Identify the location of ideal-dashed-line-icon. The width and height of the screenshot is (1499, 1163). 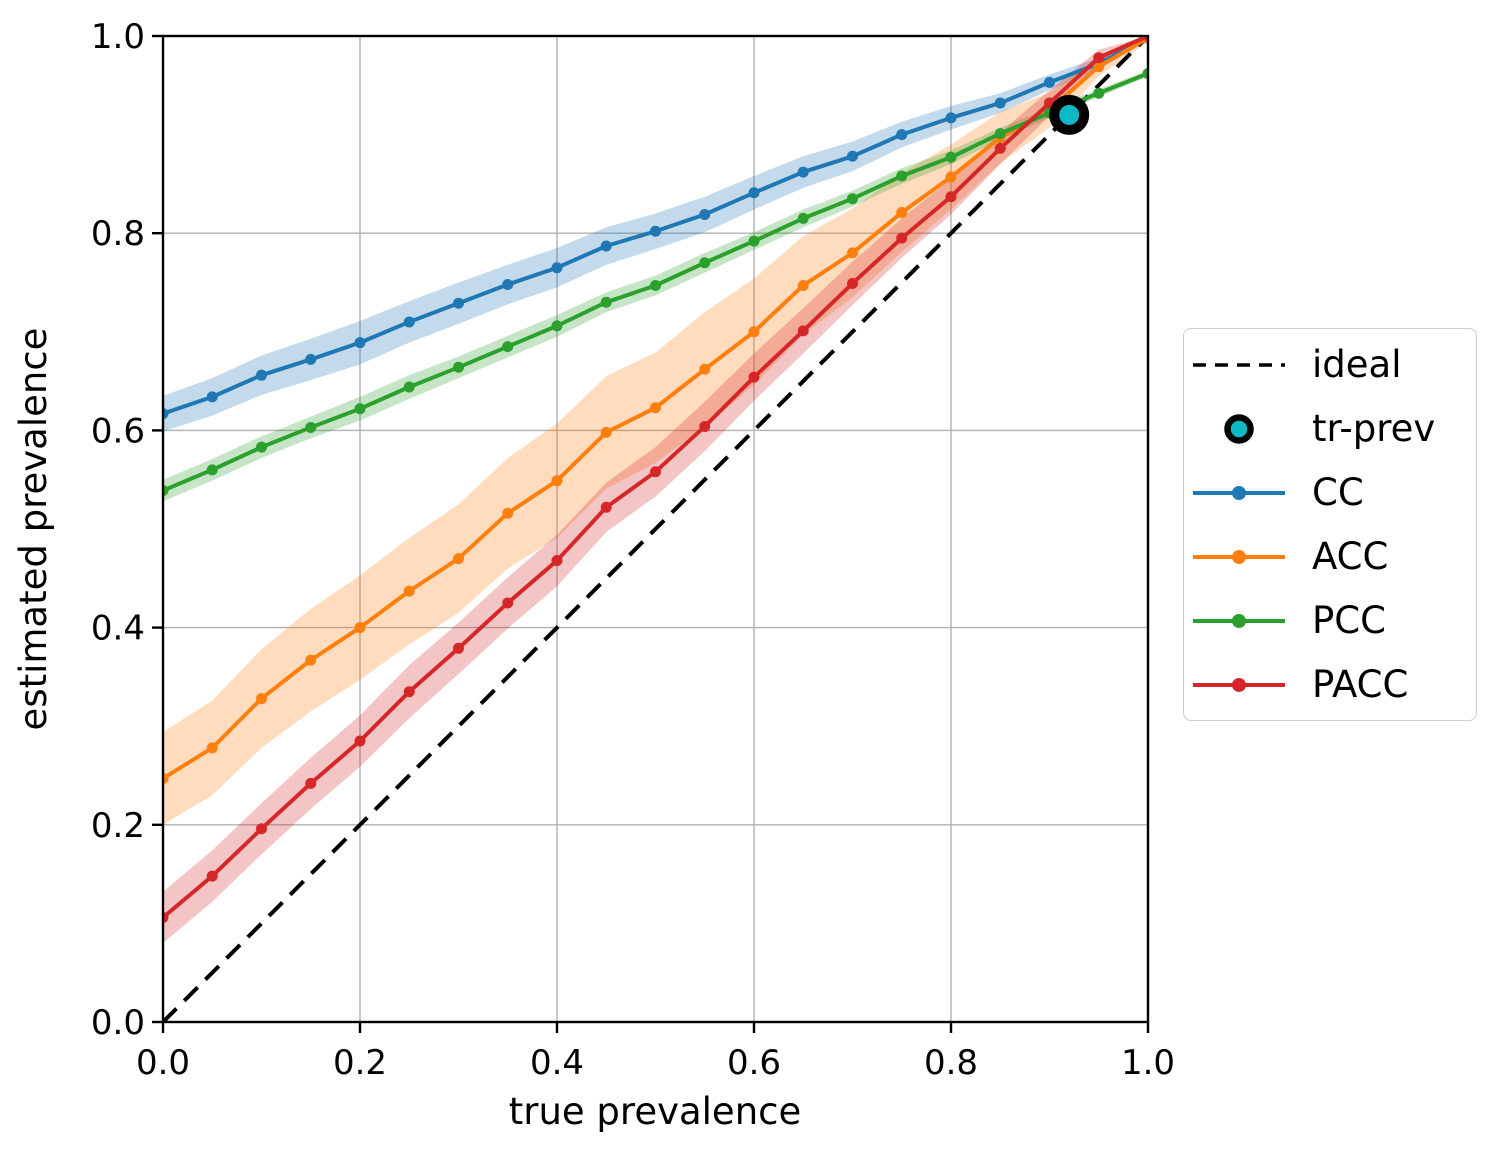
(1239, 364).